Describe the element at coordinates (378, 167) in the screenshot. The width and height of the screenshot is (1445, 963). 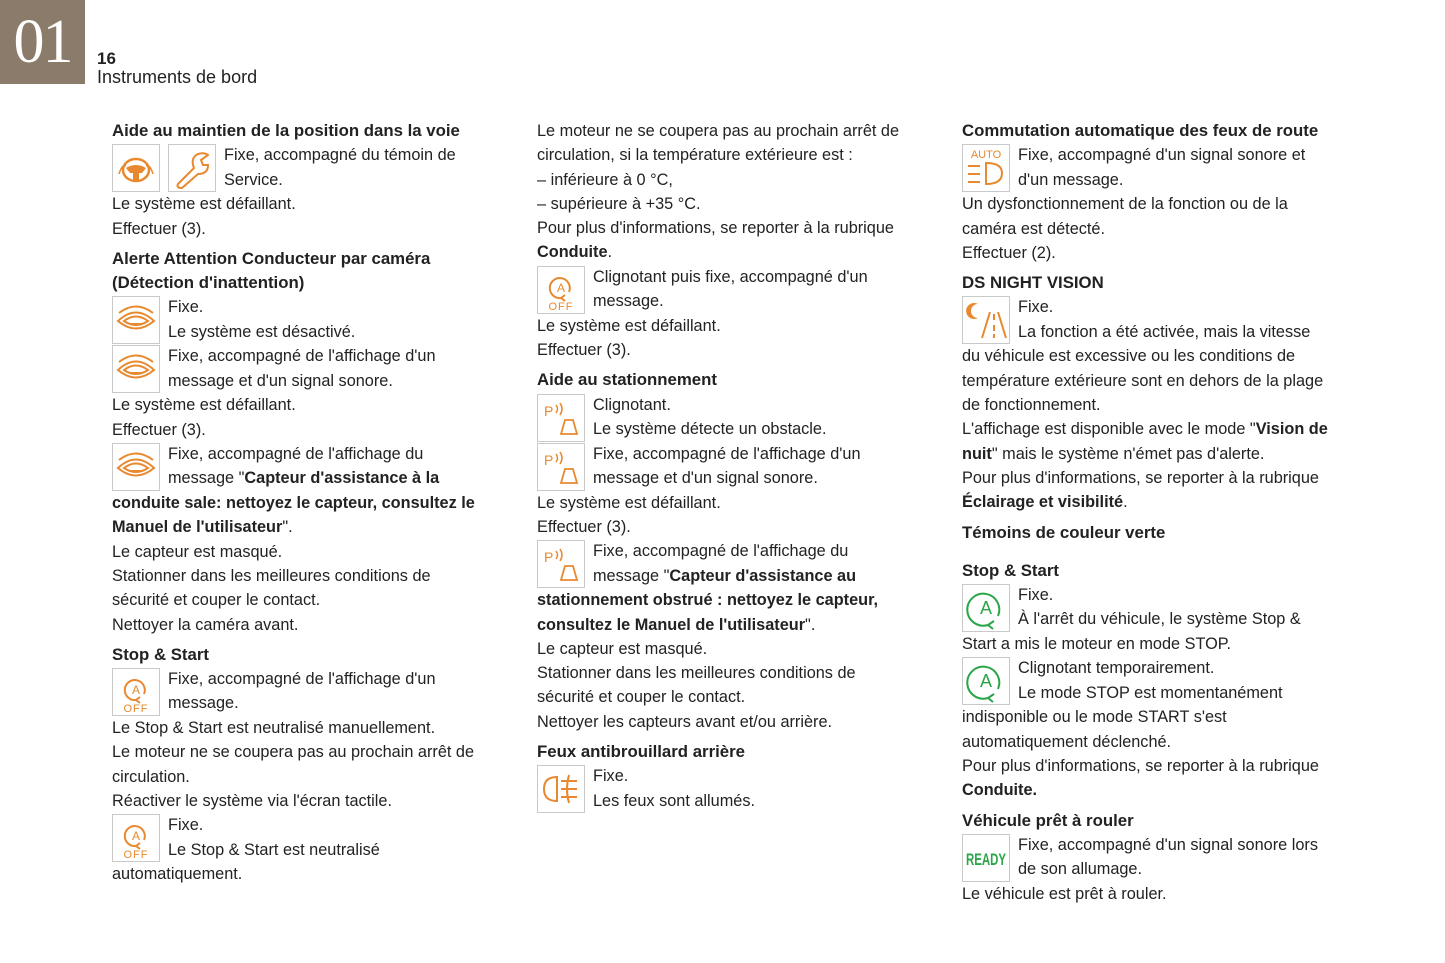
I see `lamp-description: Fixe, accompagné du témoin de Service.` at that location.